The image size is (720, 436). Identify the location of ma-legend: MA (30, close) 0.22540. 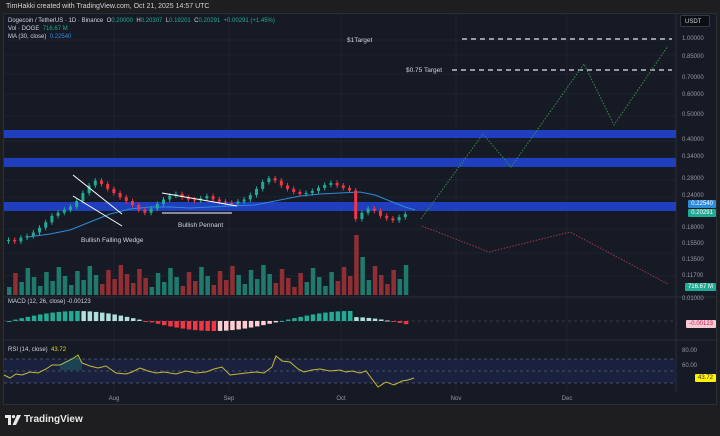
(40, 37).